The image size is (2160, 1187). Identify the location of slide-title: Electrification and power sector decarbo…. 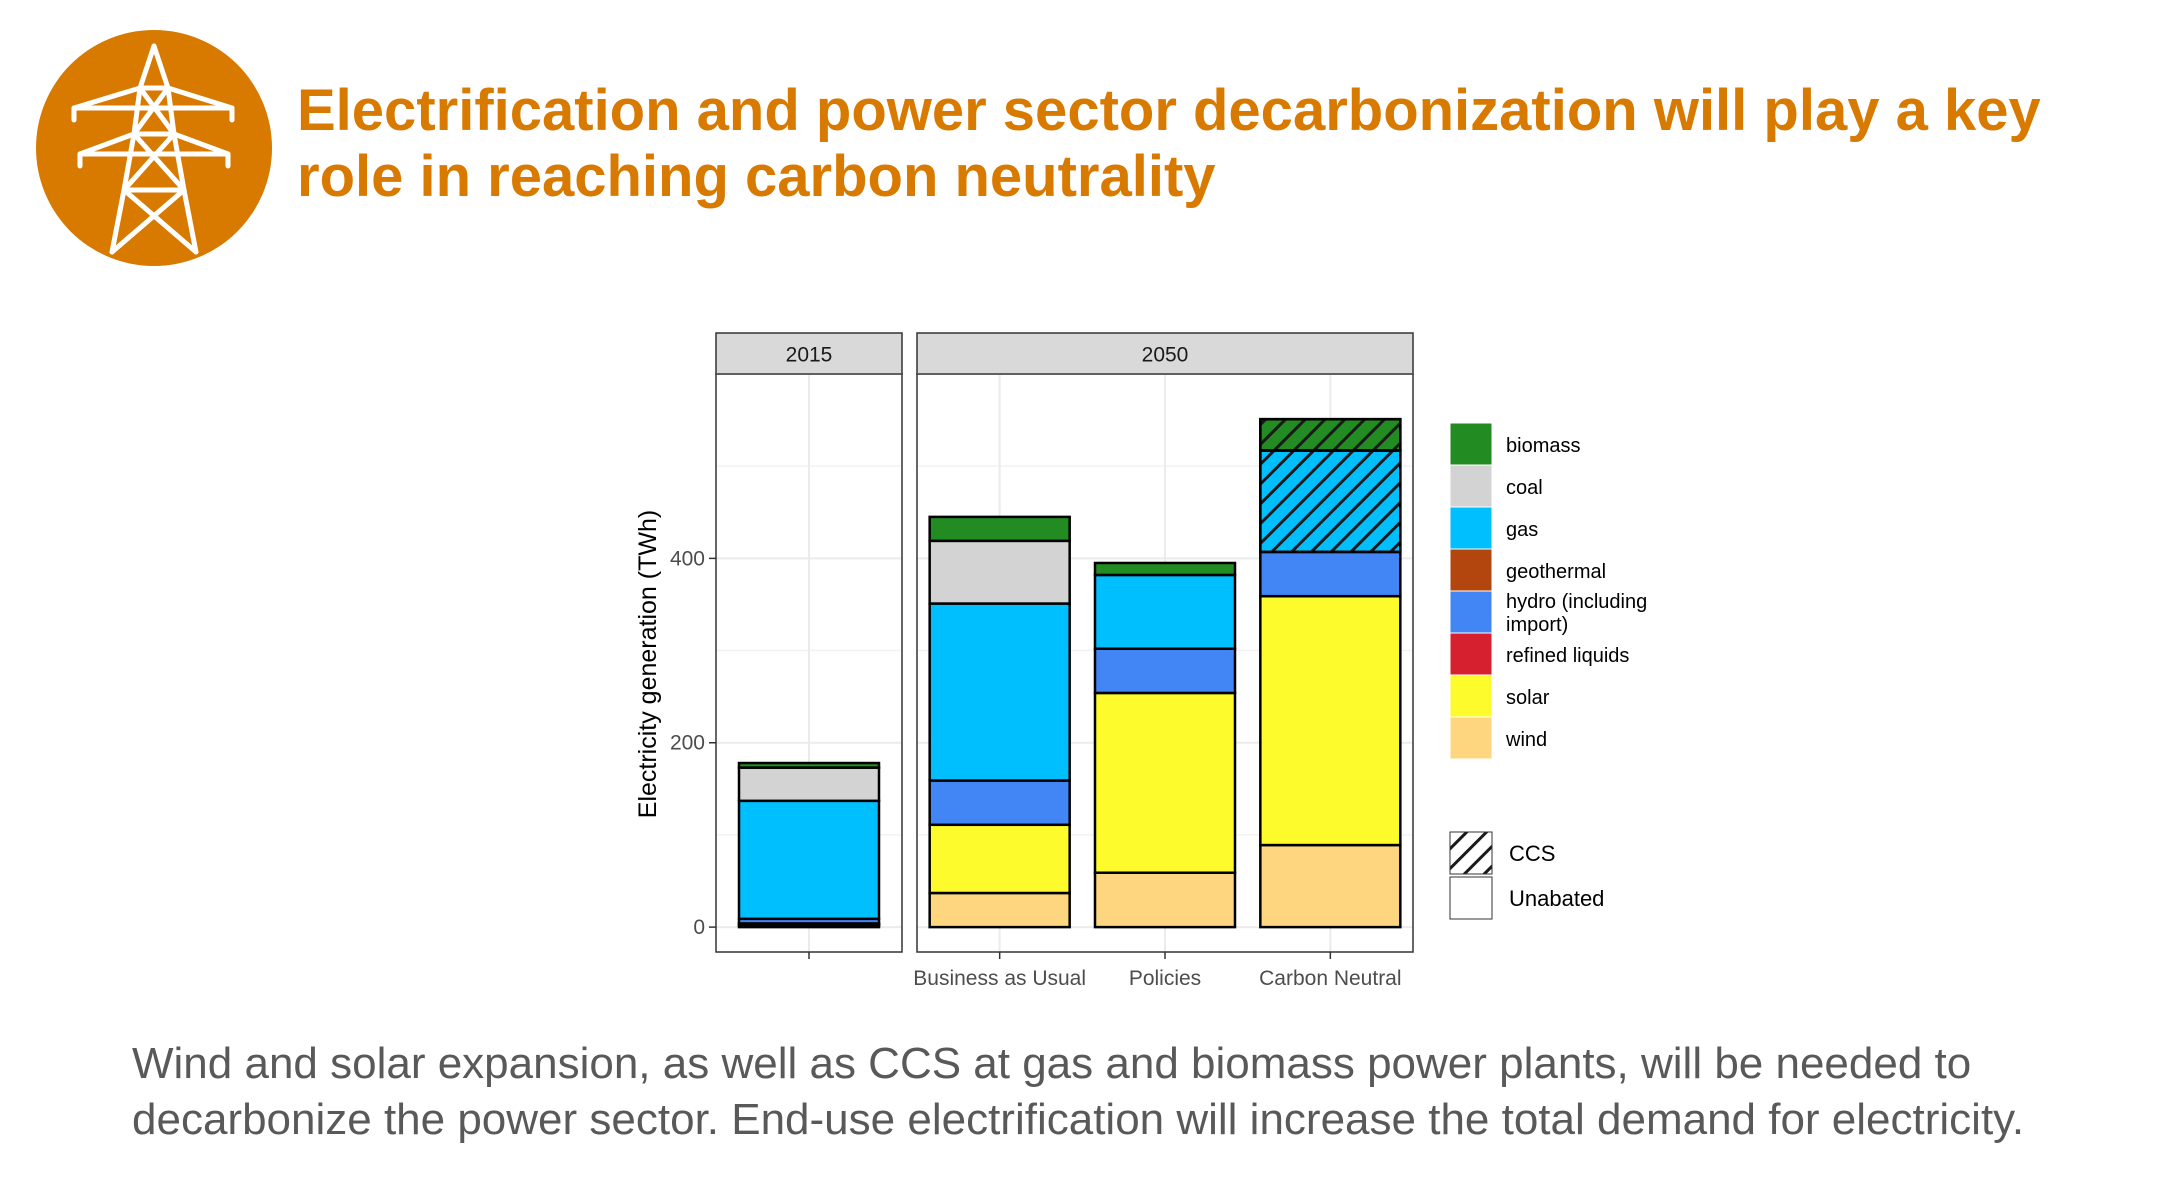
(1169, 143).